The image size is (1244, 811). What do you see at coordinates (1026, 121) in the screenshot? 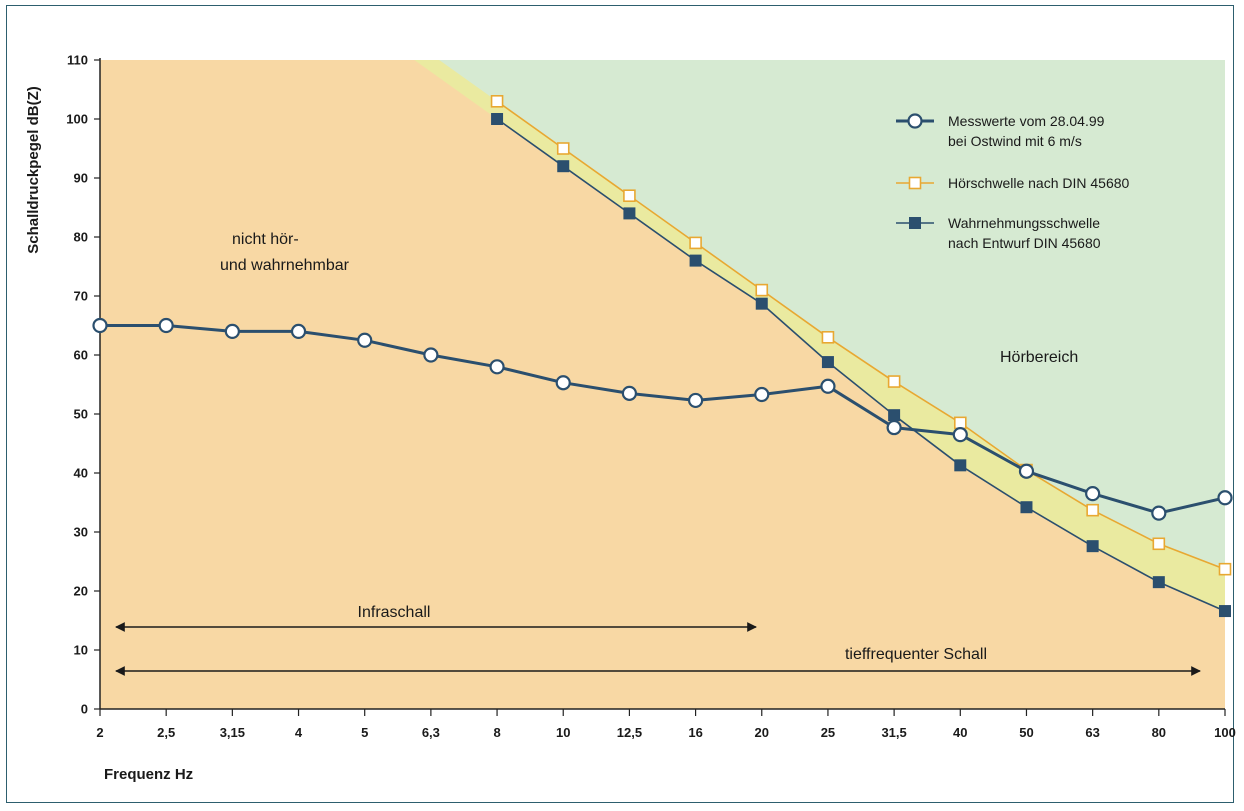
I see `legend-messwerte-series-label: Messwerte vom 28.04.99` at bounding box center [1026, 121].